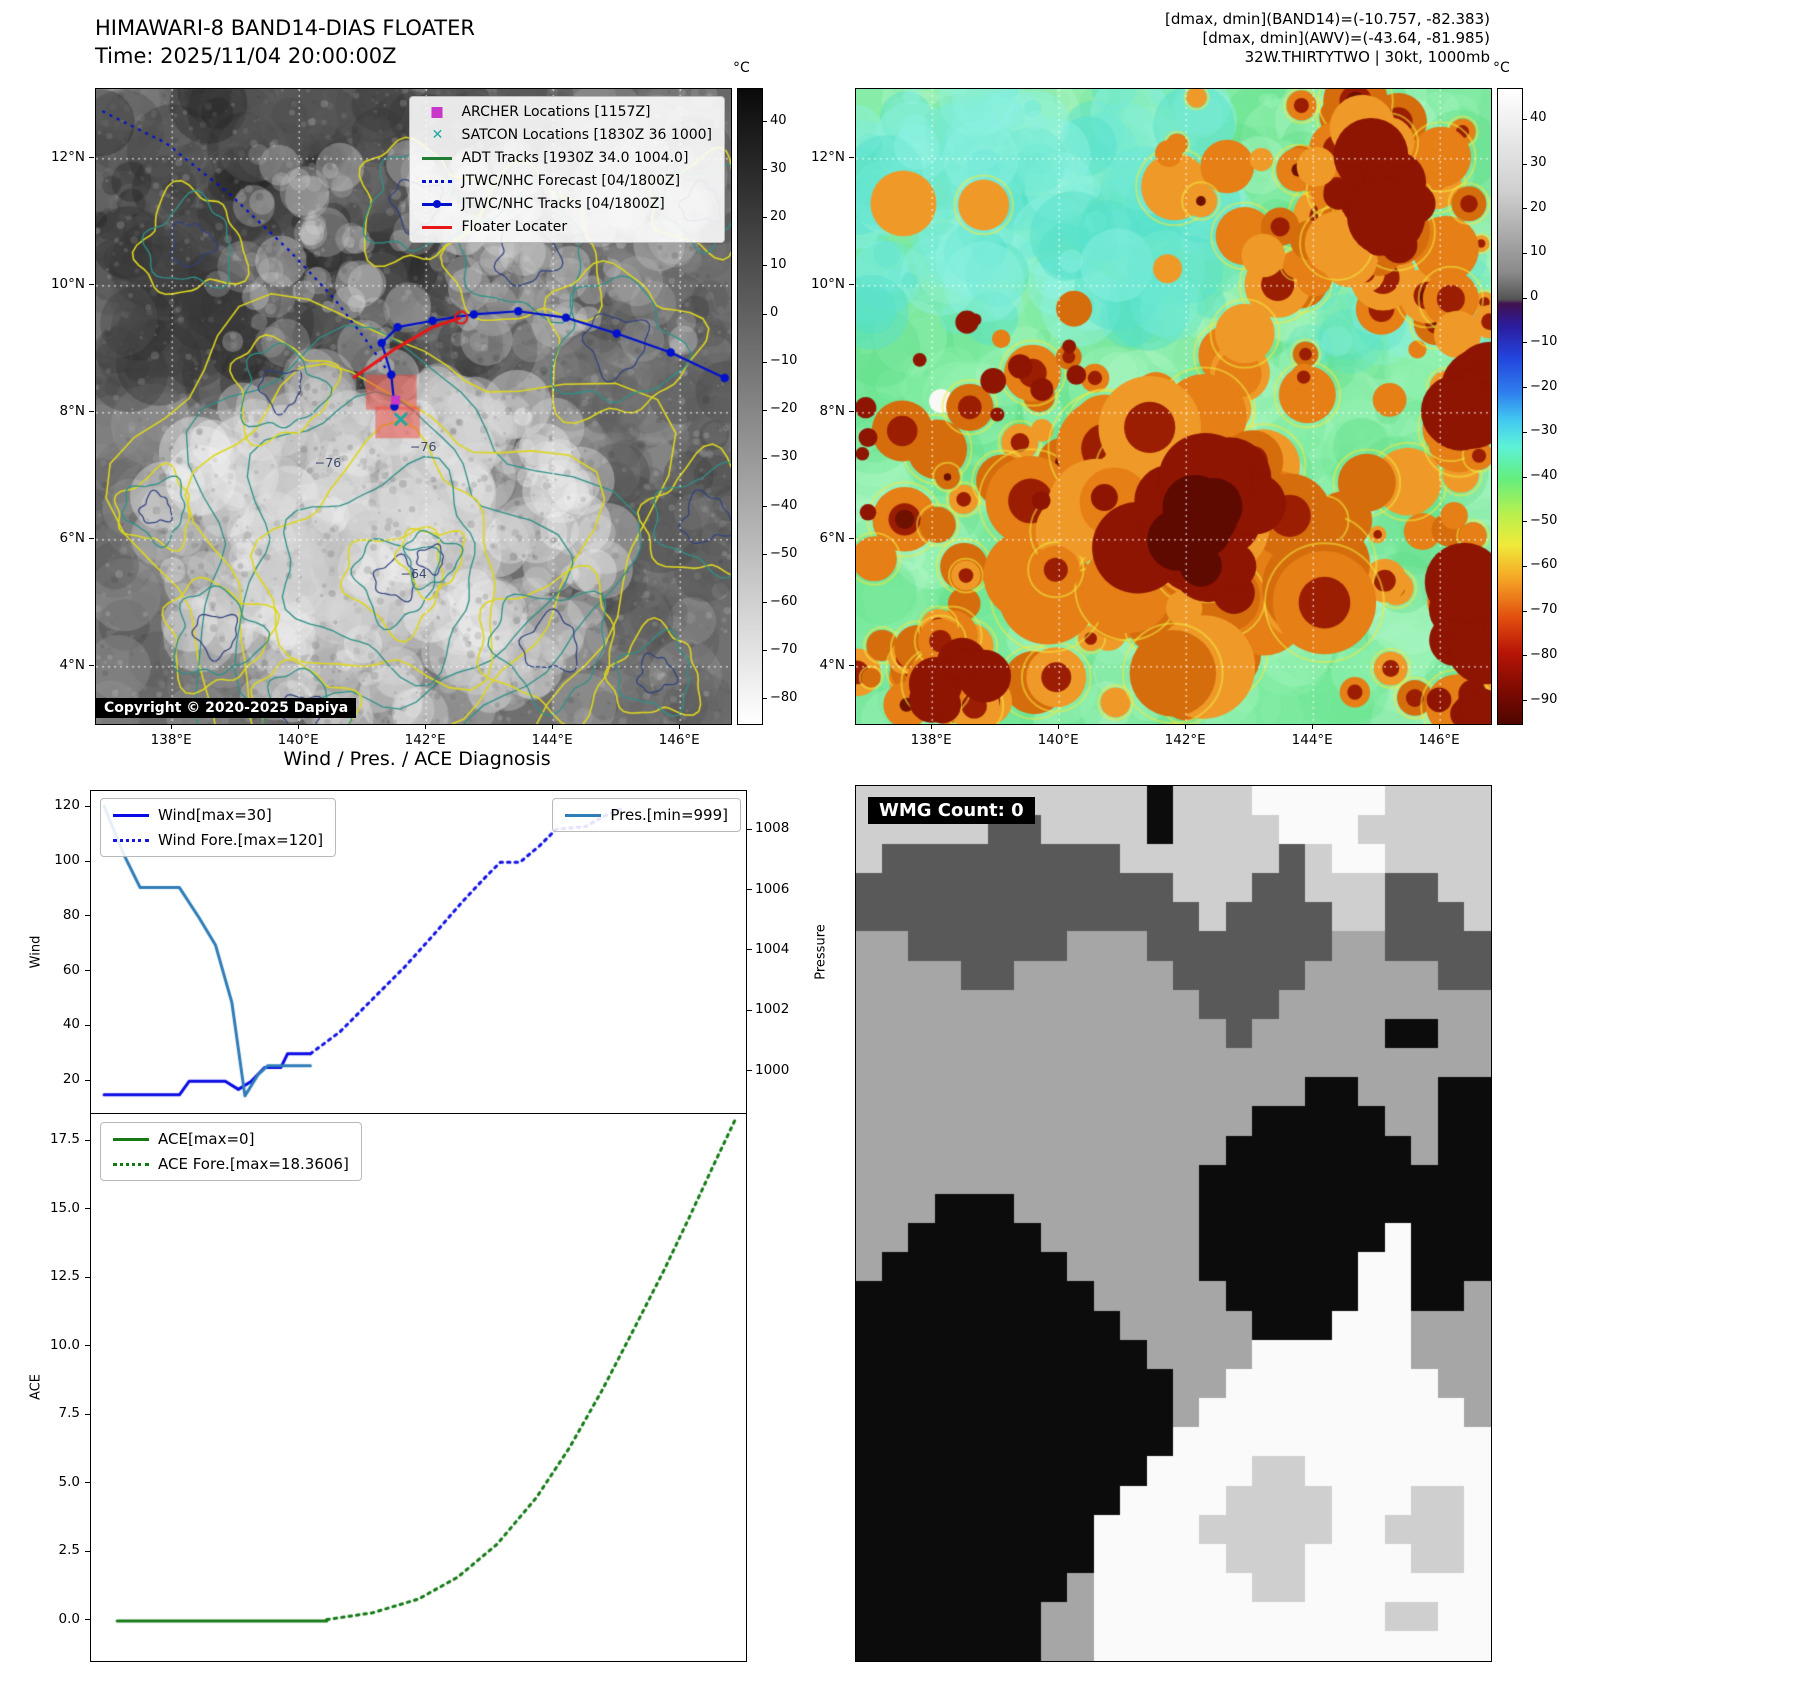 Image resolution: width=1801 pixels, height=1690 pixels. Describe the element at coordinates (679, 740) in the screenshot. I see `band14-x-ticklabel: 146°E` at that location.